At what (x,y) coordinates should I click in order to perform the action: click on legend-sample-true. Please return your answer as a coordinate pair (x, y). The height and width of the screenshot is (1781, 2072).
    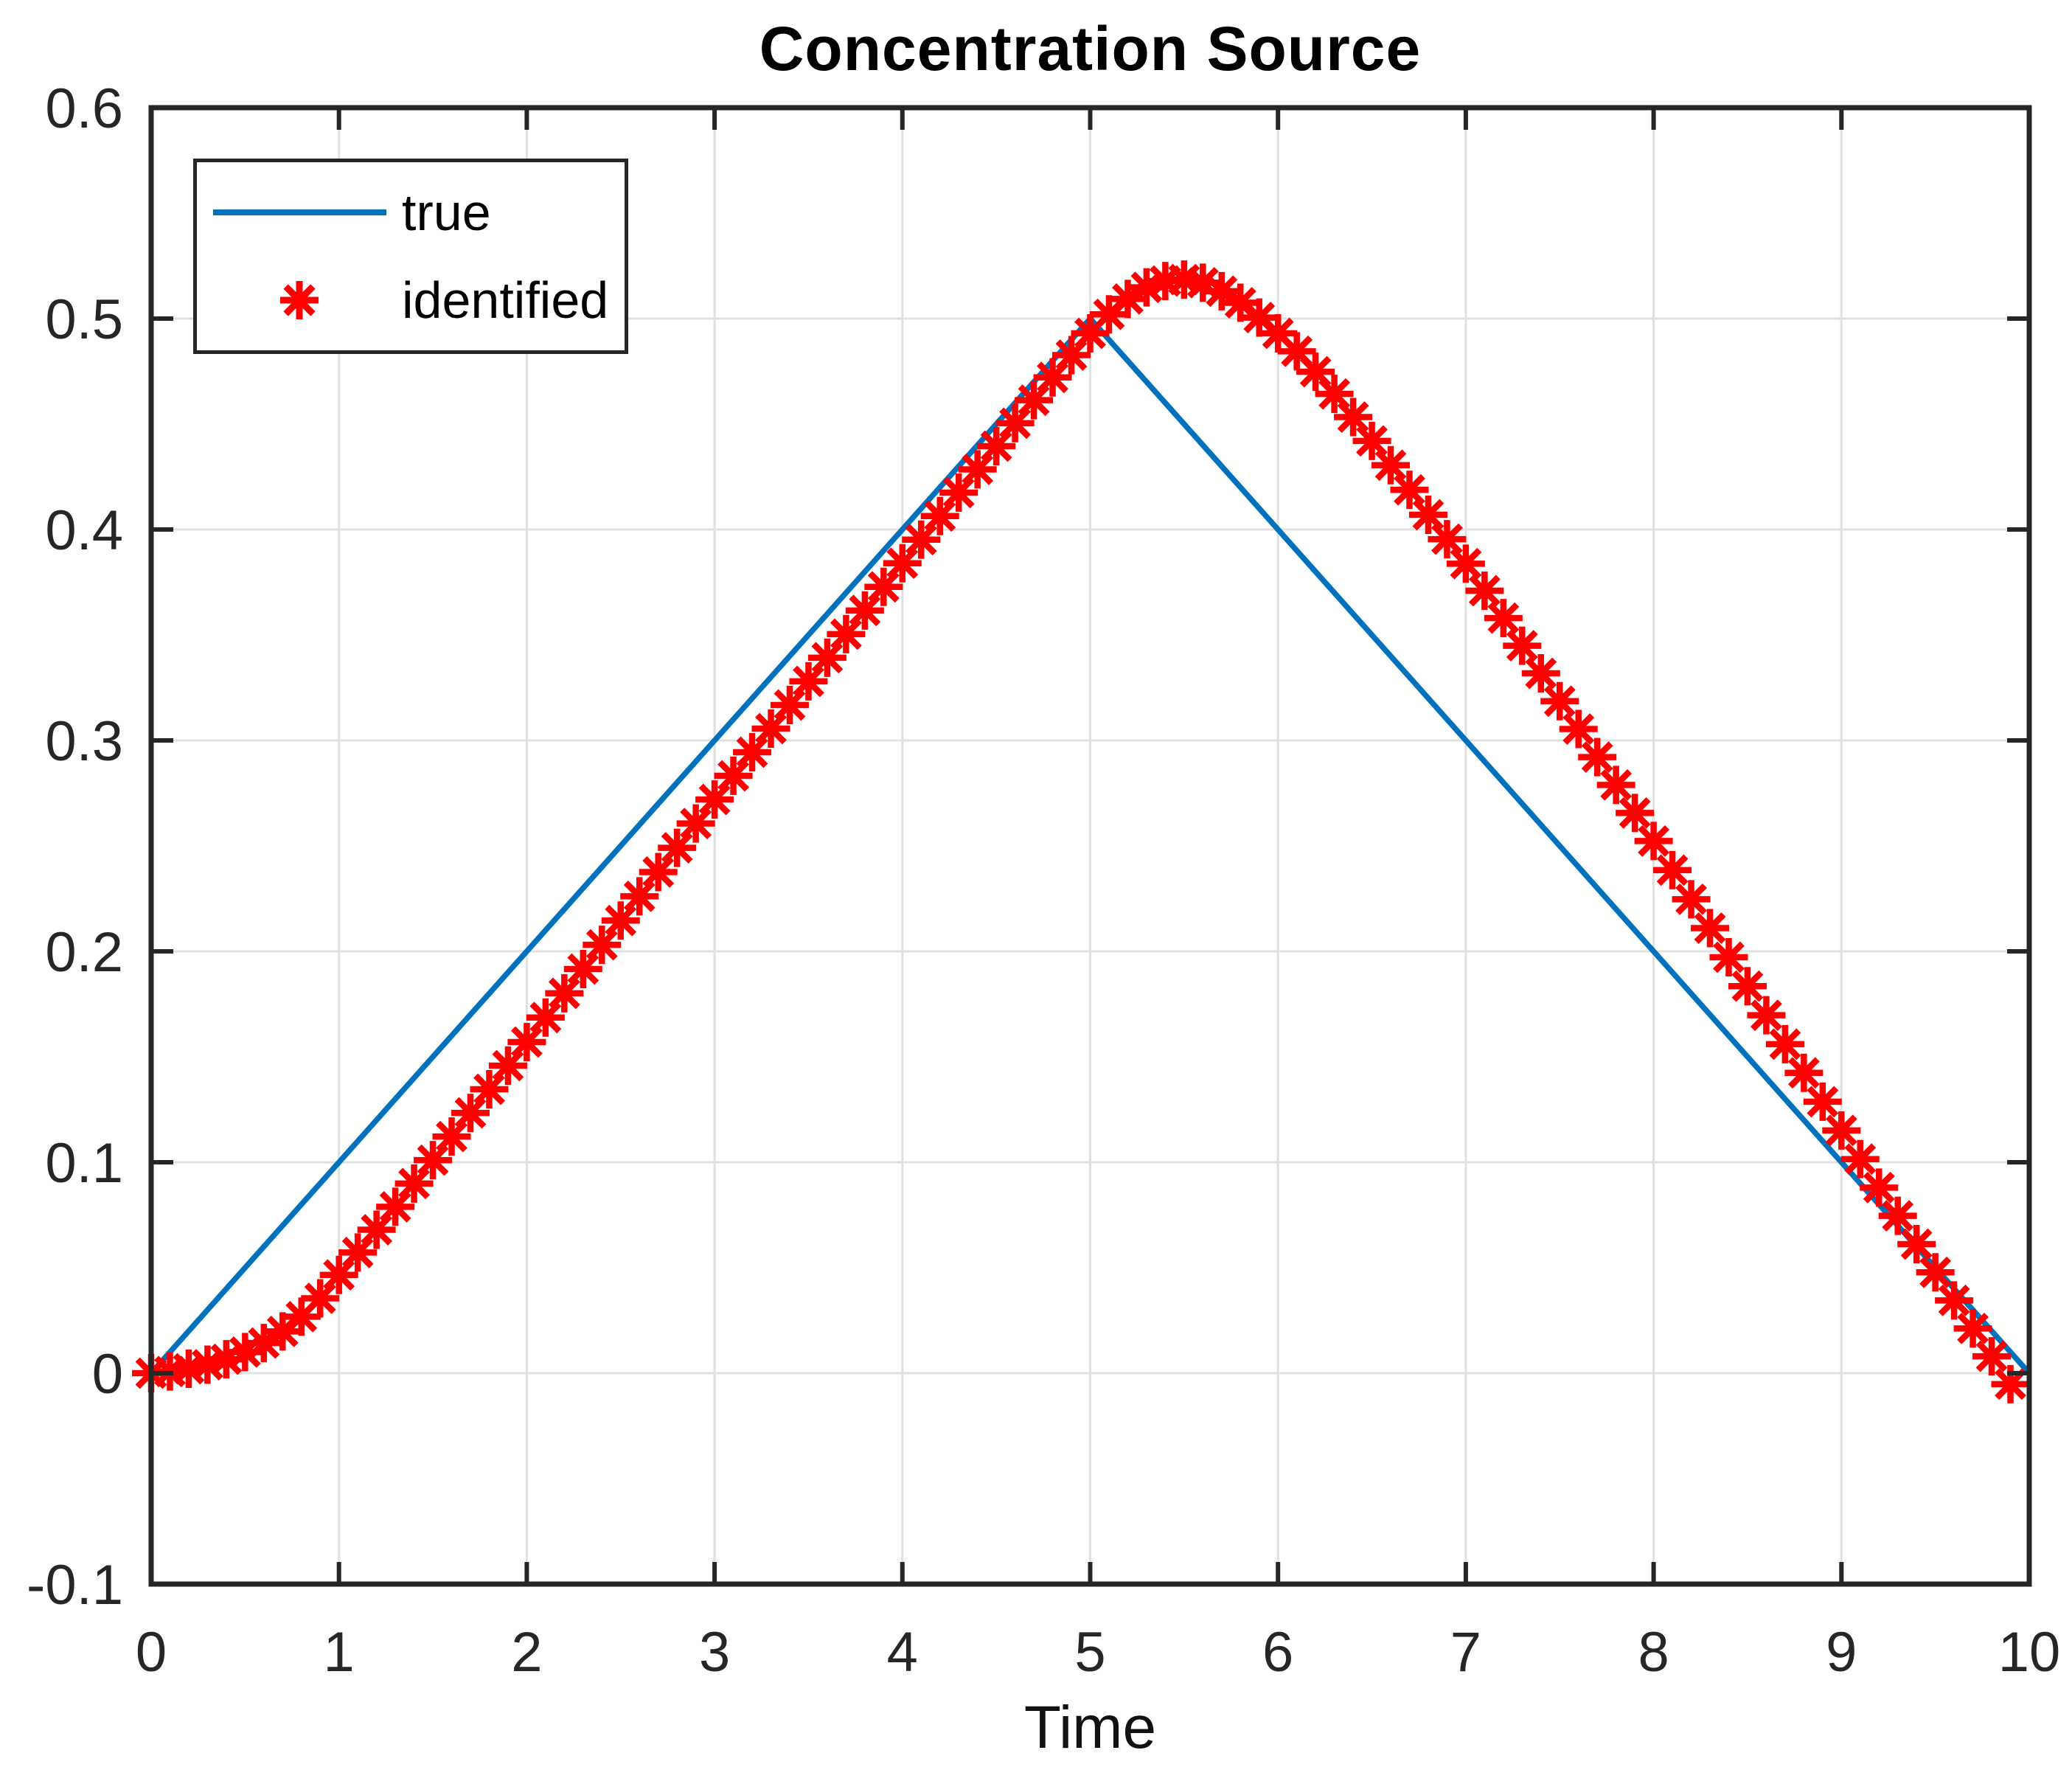
    Looking at the image, I should click on (299, 212).